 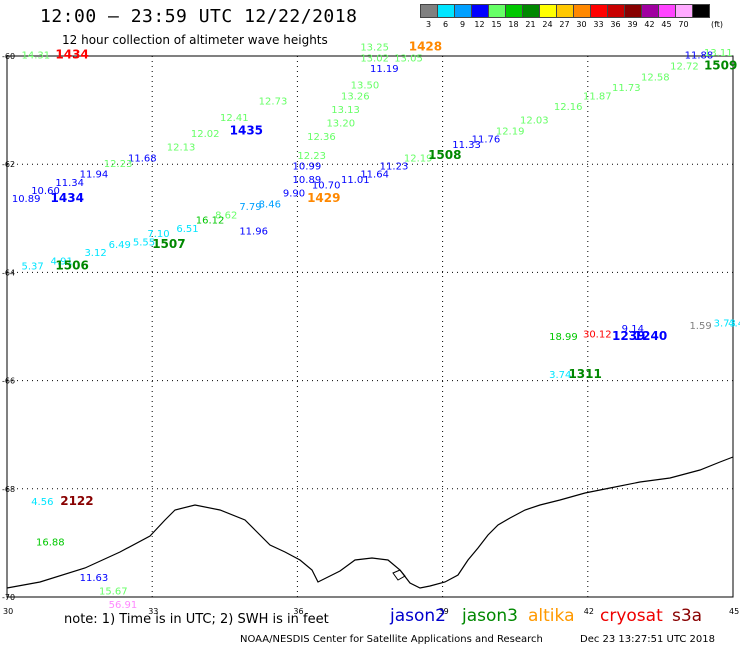 I want to click on pass-time-label: 1506, so click(x=71, y=266).